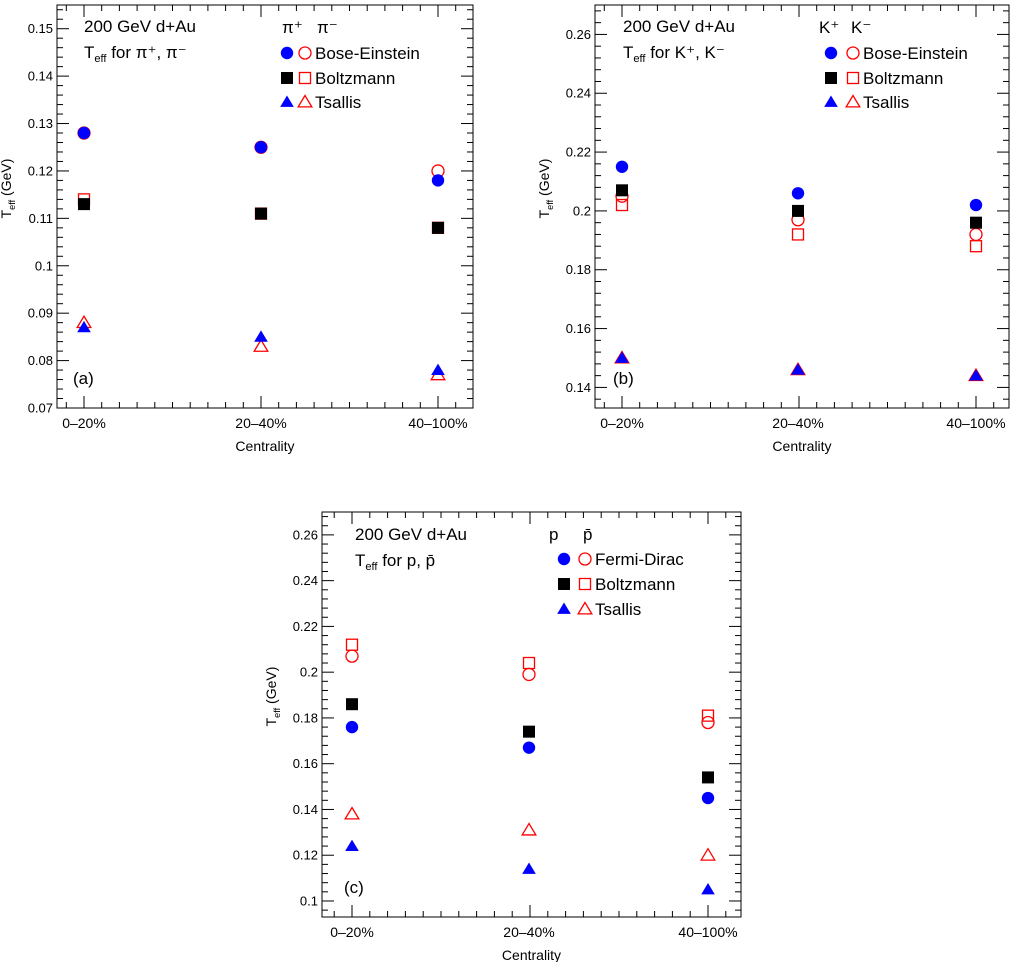 The width and height of the screenshot is (1014, 962). Describe the element at coordinates (305, 534) in the screenshot. I see `panel-c-ytick-label: 0.26` at that location.